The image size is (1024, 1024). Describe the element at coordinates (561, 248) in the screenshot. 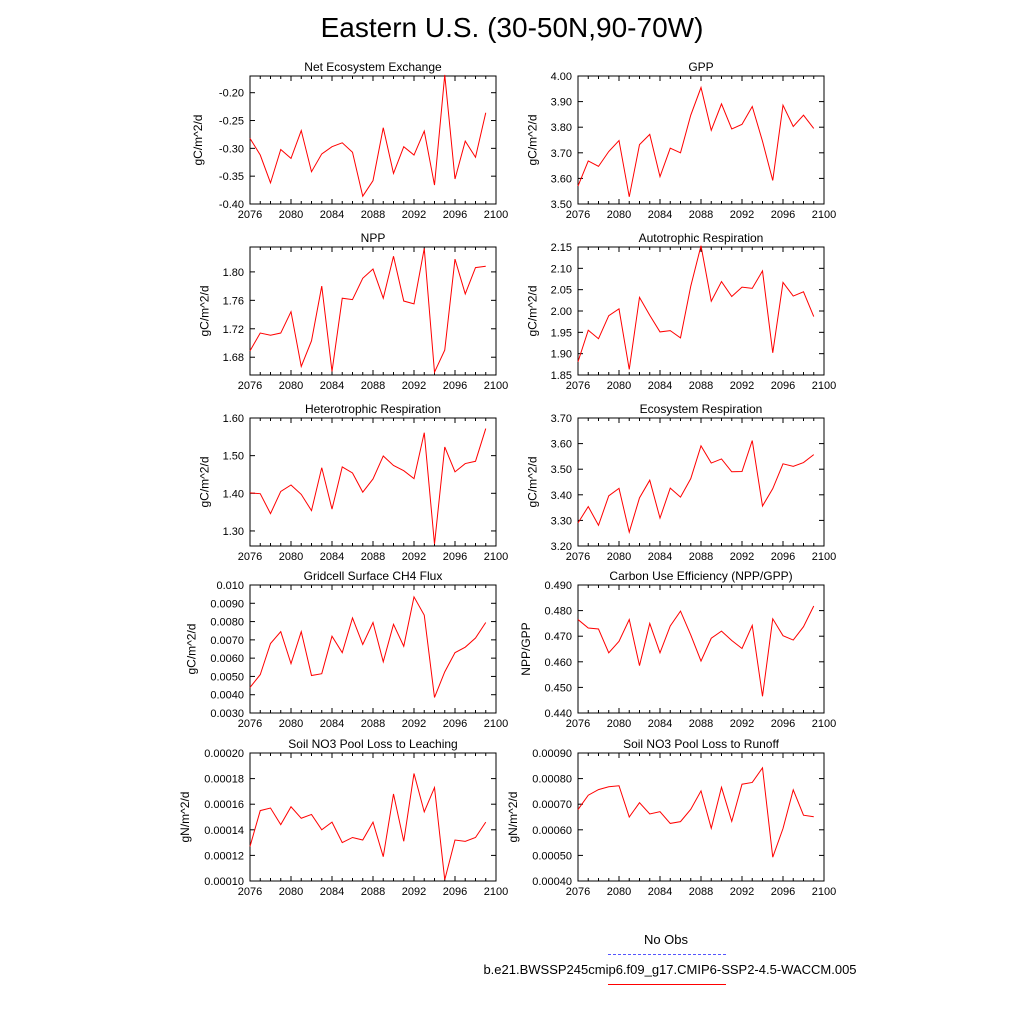

I see `panel-4-ytick-label: 2.15` at that location.